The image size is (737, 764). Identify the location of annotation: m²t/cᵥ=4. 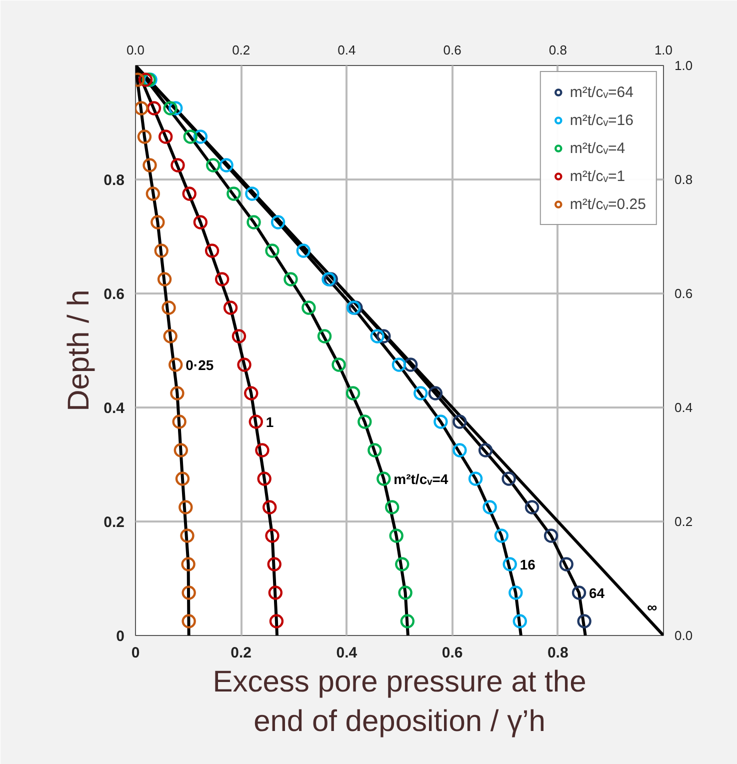
(421, 478).